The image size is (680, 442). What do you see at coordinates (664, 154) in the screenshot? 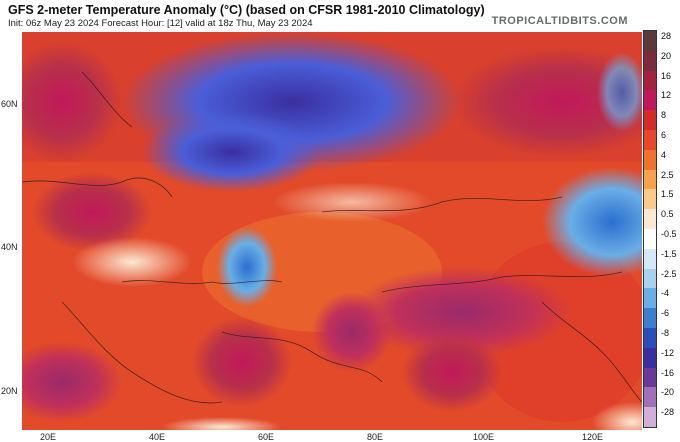
I see `colorbar-label: 4` at bounding box center [664, 154].